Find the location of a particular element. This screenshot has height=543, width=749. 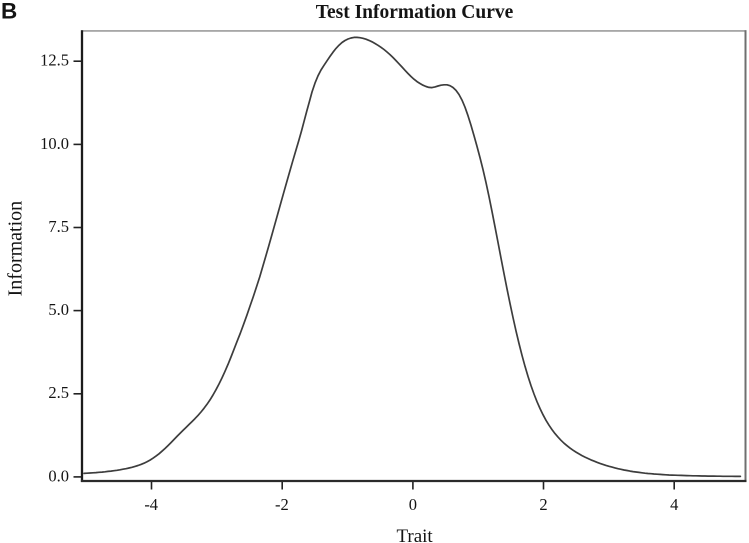

svg-text: 12.5 is located at coordinates (54, 60).